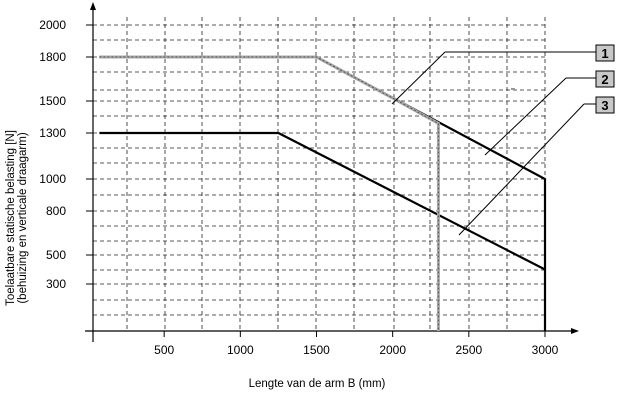  What do you see at coordinates (575, 331) in the screenshot?
I see `x-axis-arrow` at bounding box center [575, 331].